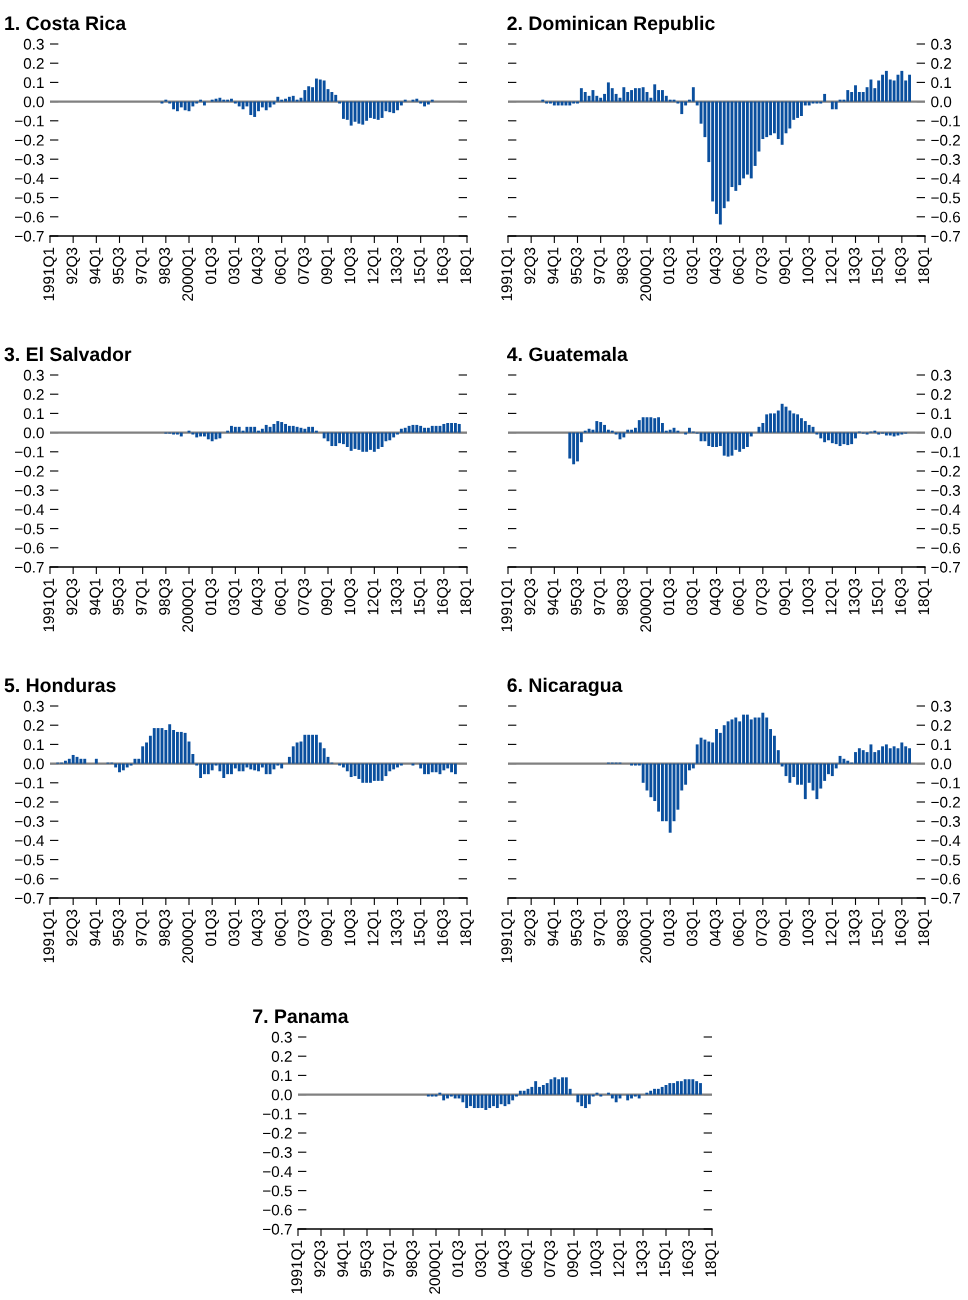 This screenshot has height=1300, width=968. Describe the element at coordinates (551, 1258) in the screenshot. I see `x-tick-label: 07Q3` at that location.